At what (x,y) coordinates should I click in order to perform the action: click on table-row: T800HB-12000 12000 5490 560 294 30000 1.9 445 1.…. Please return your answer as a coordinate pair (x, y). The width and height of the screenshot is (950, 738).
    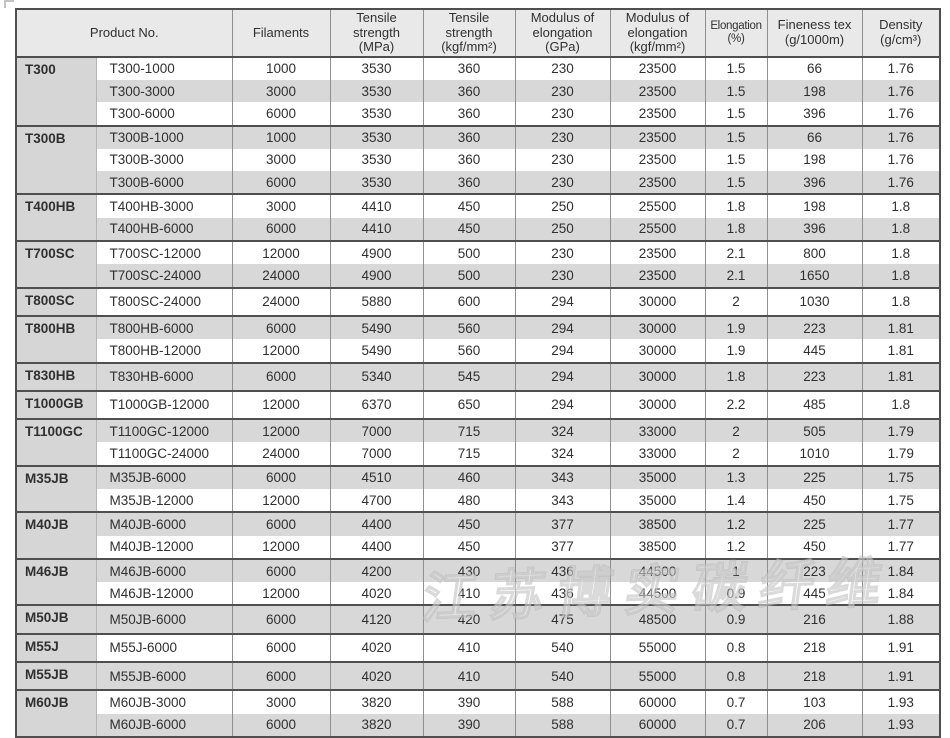
    Looking at the image, I should click on (478, 351).